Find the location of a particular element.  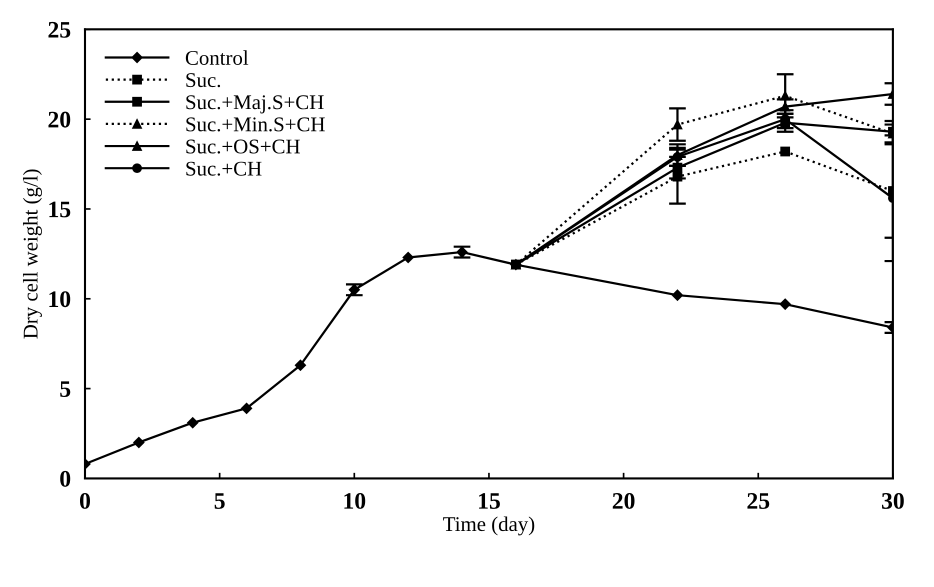

x-tick-label: 0 is located at coordinates (85, 500).